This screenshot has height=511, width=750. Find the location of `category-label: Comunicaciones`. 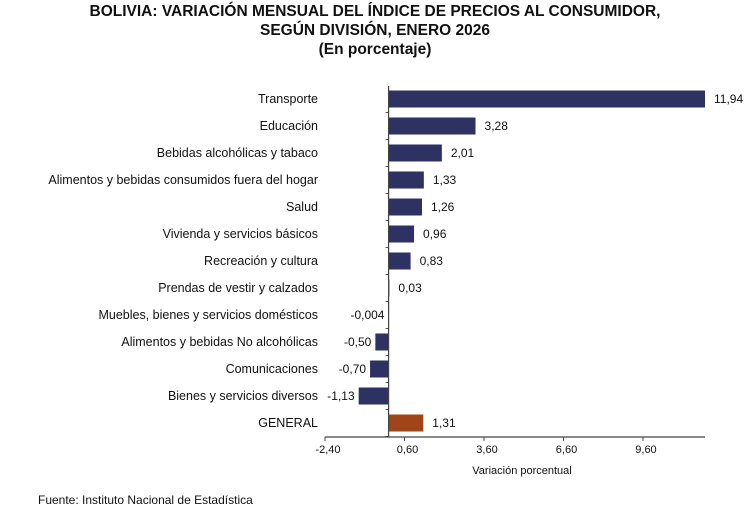

category-label: Comunicaciones is located at coordinates (272, 369).